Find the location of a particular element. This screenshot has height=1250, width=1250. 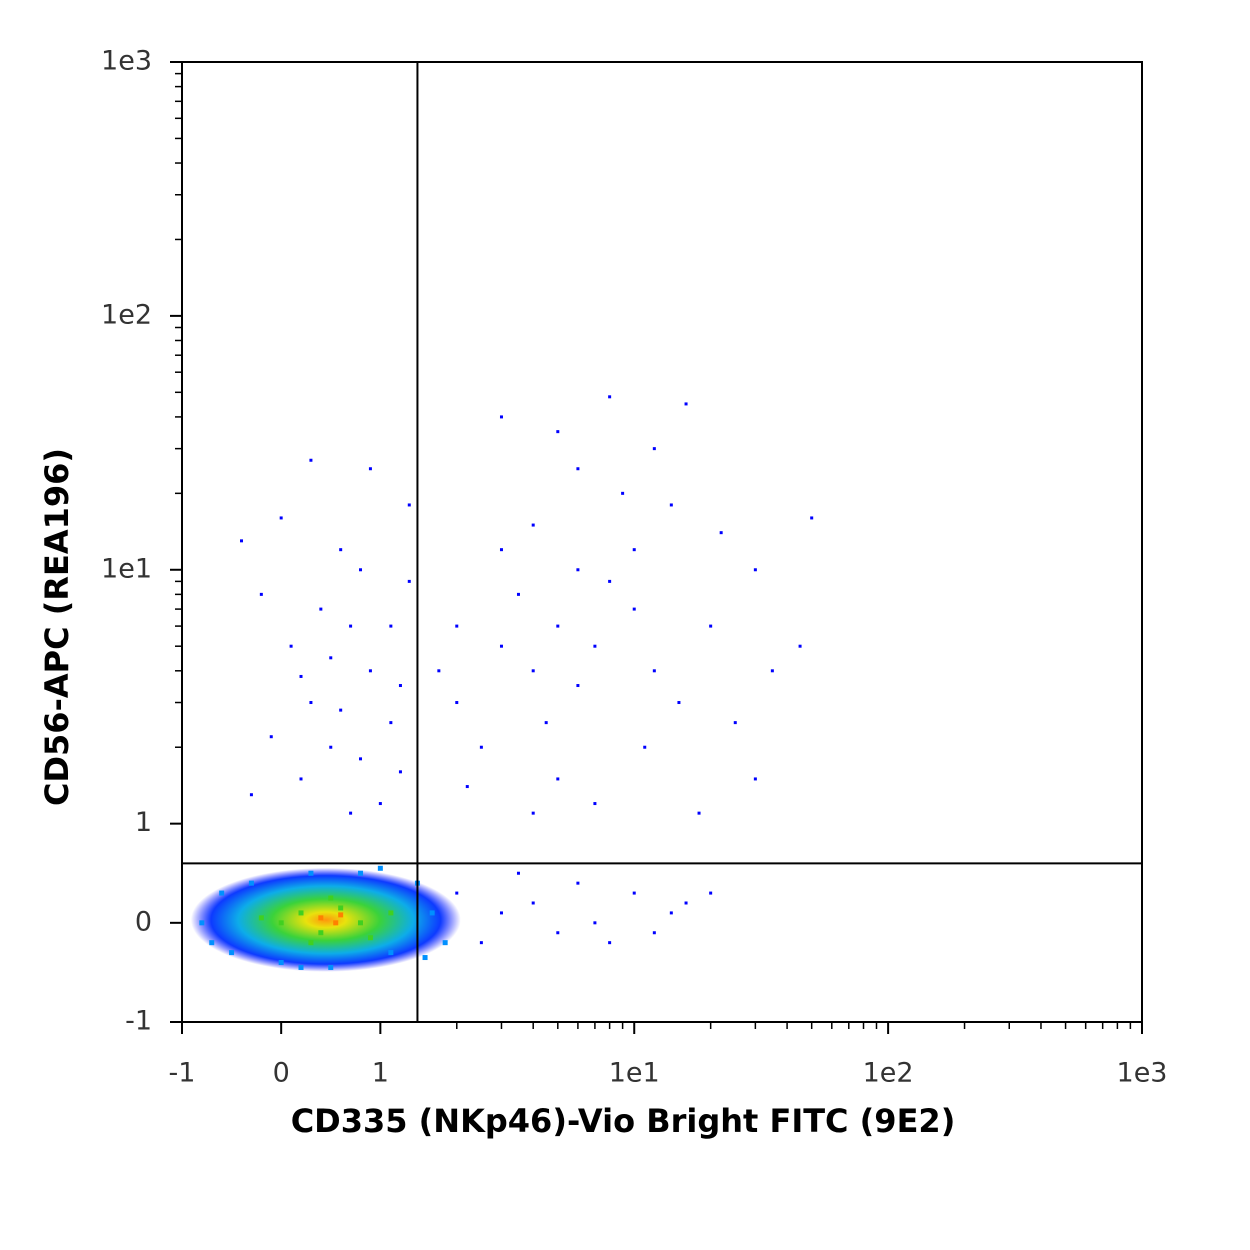

density-core is located at coordinates (325, 919).